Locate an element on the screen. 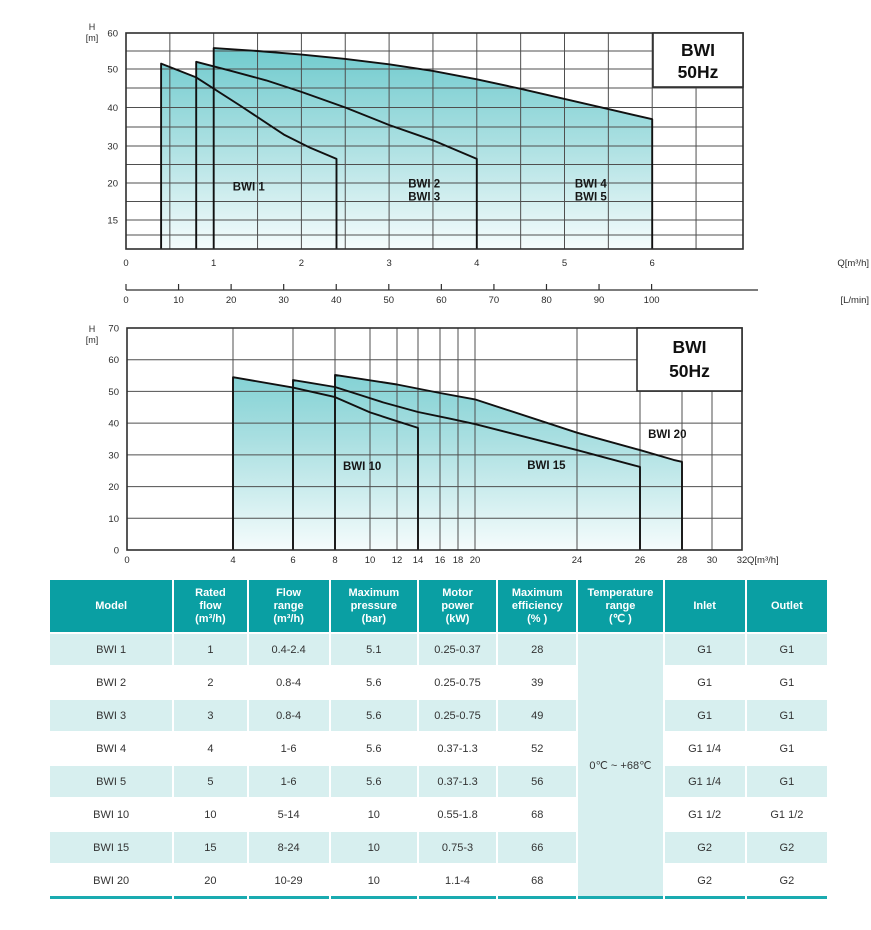 This screenshot has width=871, height=930. cell-bwi-3-col2: 0.8-4 is located at coordinates (288, 715).